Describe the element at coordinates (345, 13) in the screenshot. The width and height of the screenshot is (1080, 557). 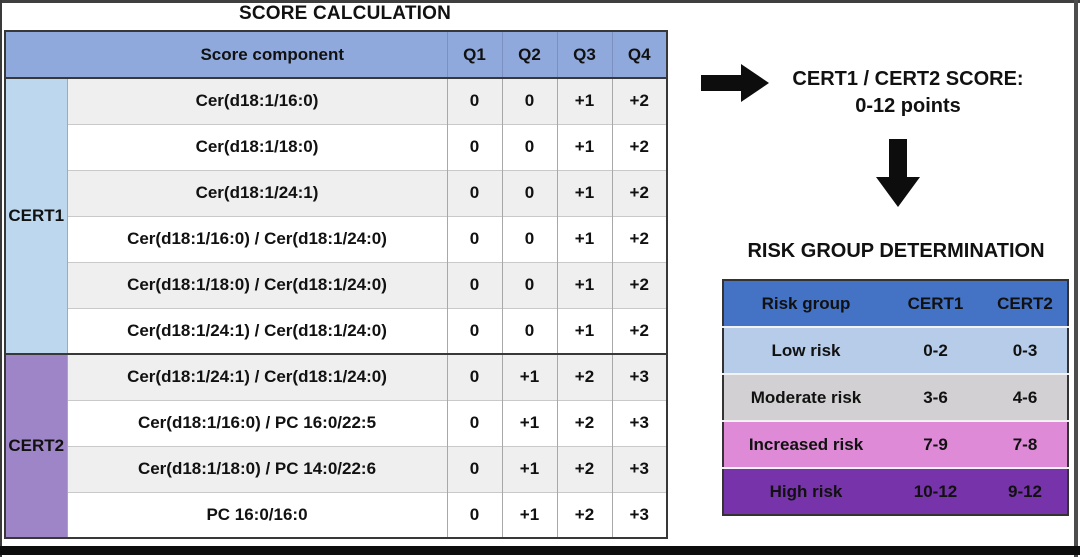
I see `score-calculation-title: SCORE CALCULATION` at that location.